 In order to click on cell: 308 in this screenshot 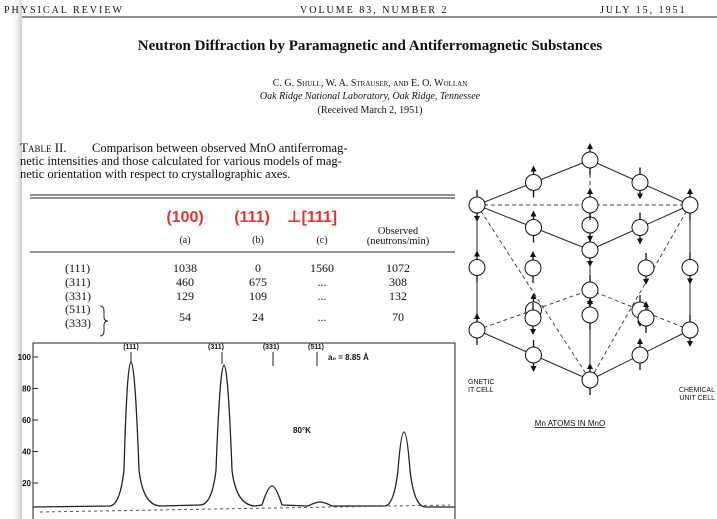, I will do `click(398, 282)`.